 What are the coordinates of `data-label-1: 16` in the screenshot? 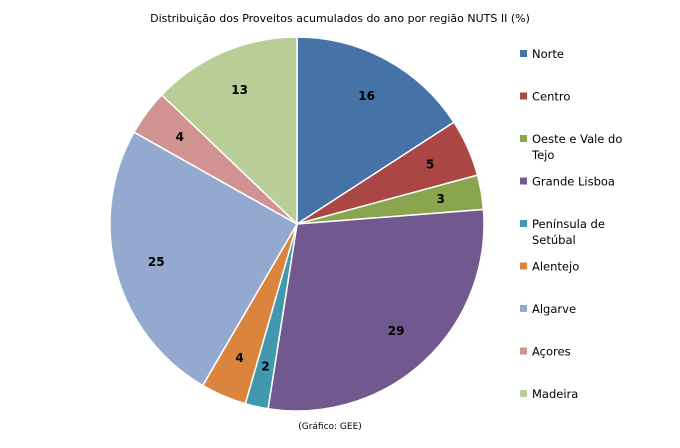 It's located at (366, 96).